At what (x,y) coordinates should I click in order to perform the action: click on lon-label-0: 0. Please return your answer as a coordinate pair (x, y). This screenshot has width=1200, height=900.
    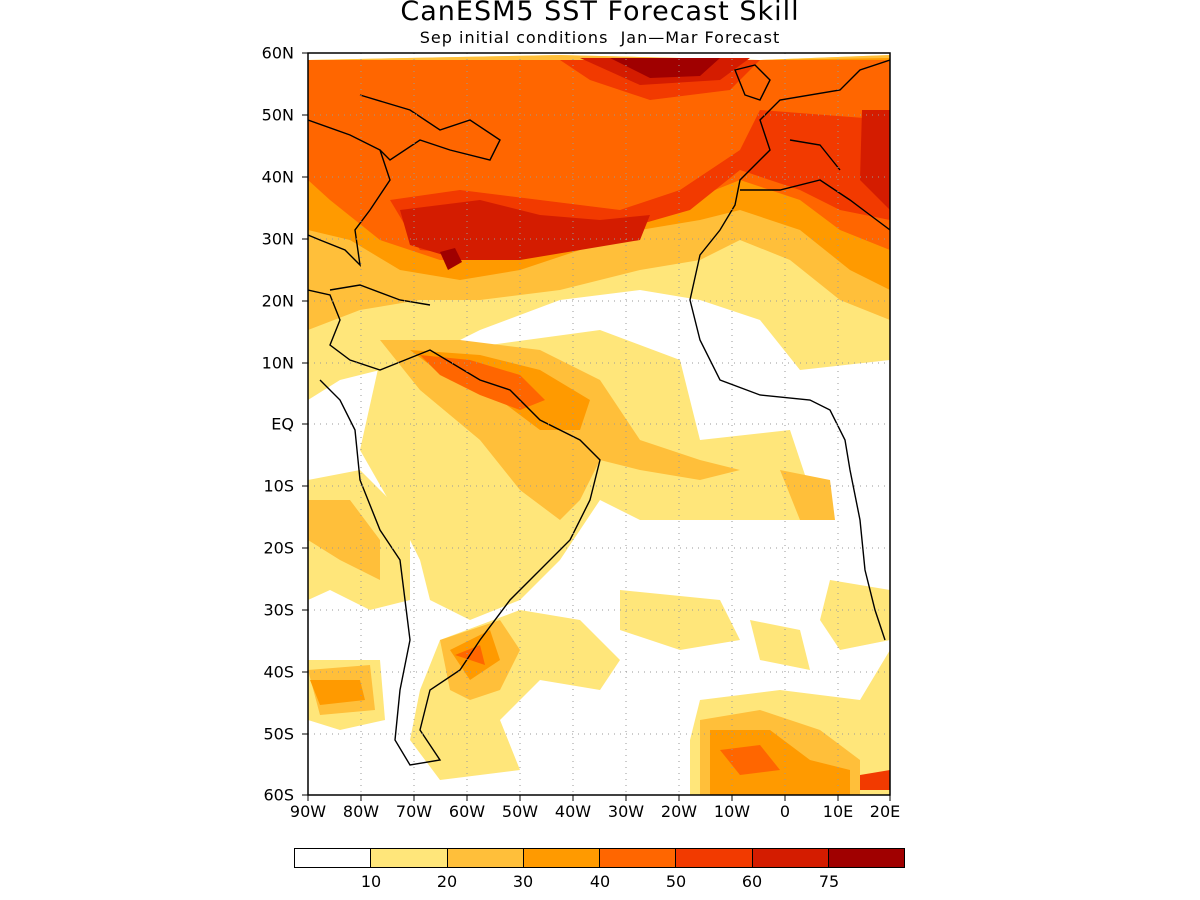
    Looking at the image, I should click on (785, 811).